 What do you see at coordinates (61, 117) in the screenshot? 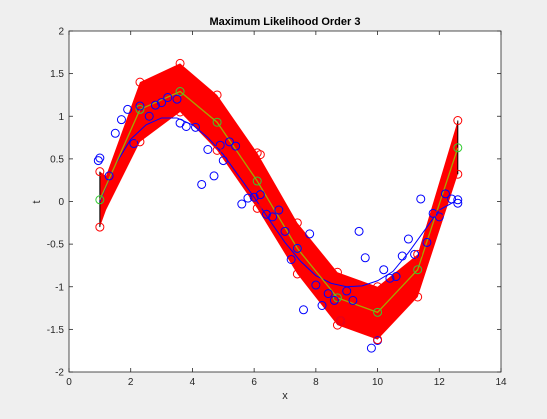
I see `y-tick-label: 1` at bounding box center [61, 117].